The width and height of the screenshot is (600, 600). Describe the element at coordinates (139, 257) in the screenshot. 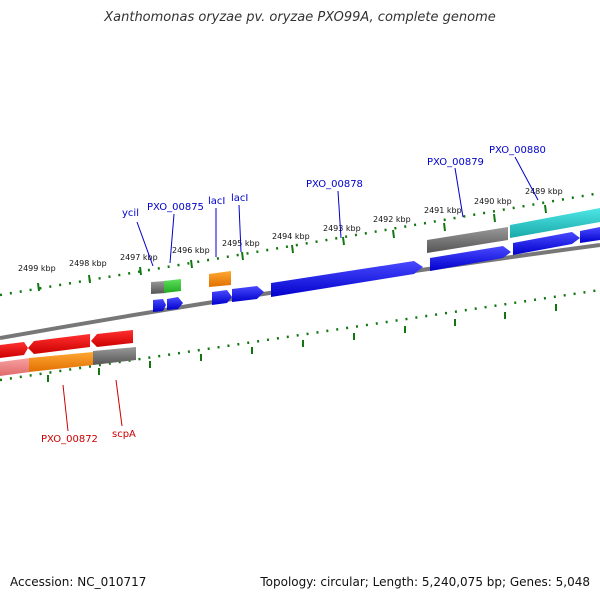

I see `tick-label: 2497 kbp` at that location.